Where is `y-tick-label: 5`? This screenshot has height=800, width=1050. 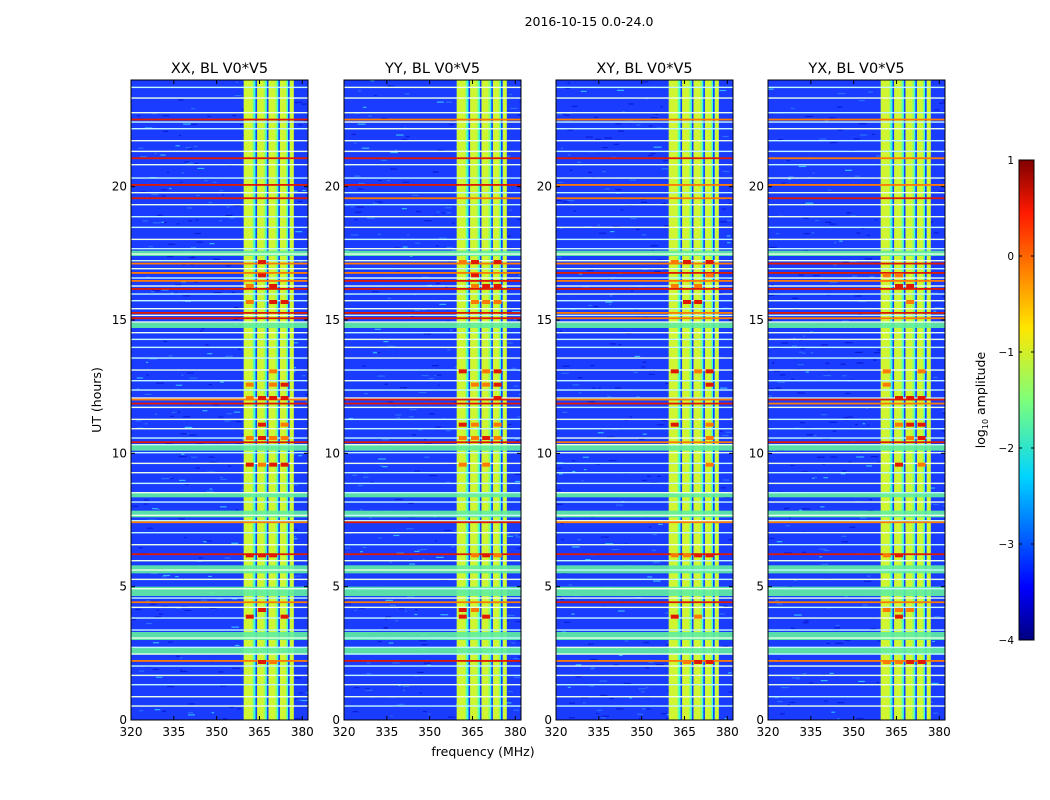
y-tick-label: 5 is located at coordinates (123, 587).